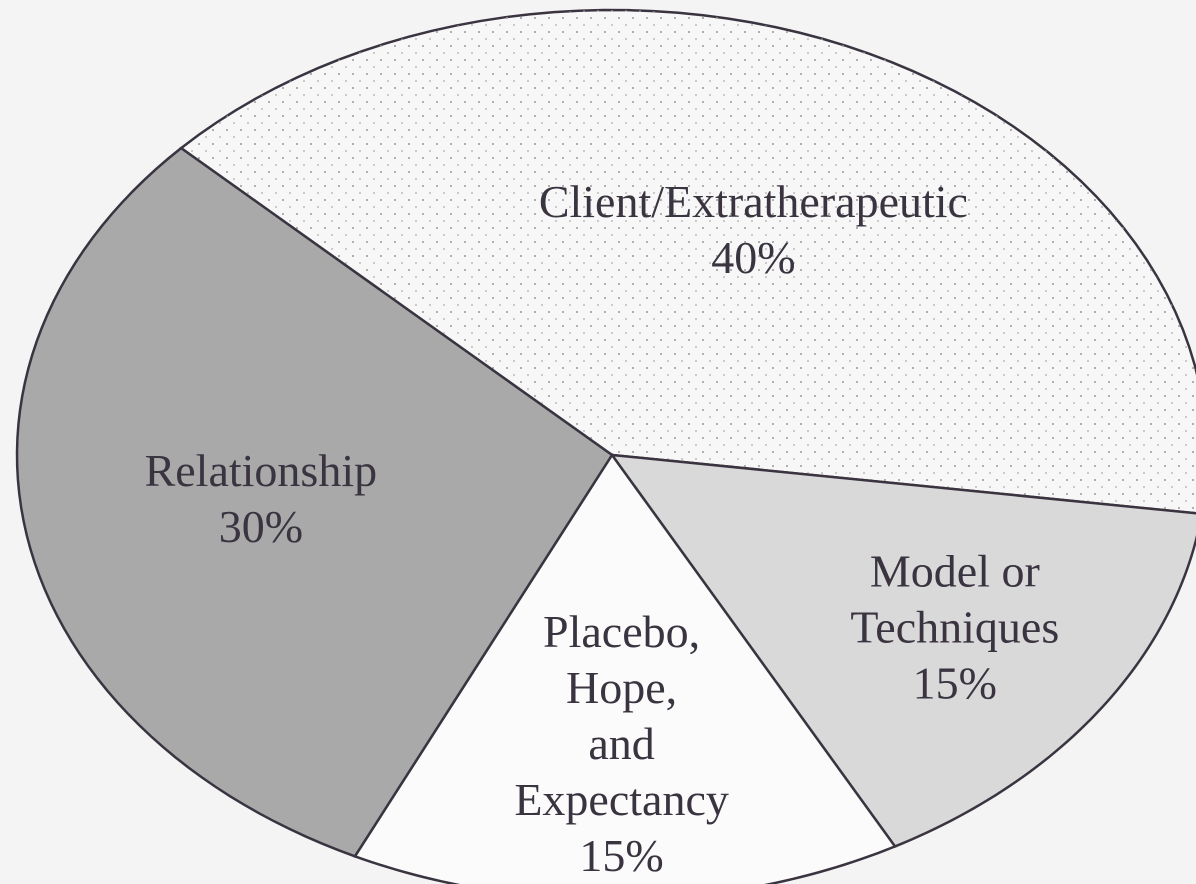 This screenshot has height=884, width=1196. Describe the element at coordinates (621, 743) in the screenshot. I see `slice-label: and` at that location.